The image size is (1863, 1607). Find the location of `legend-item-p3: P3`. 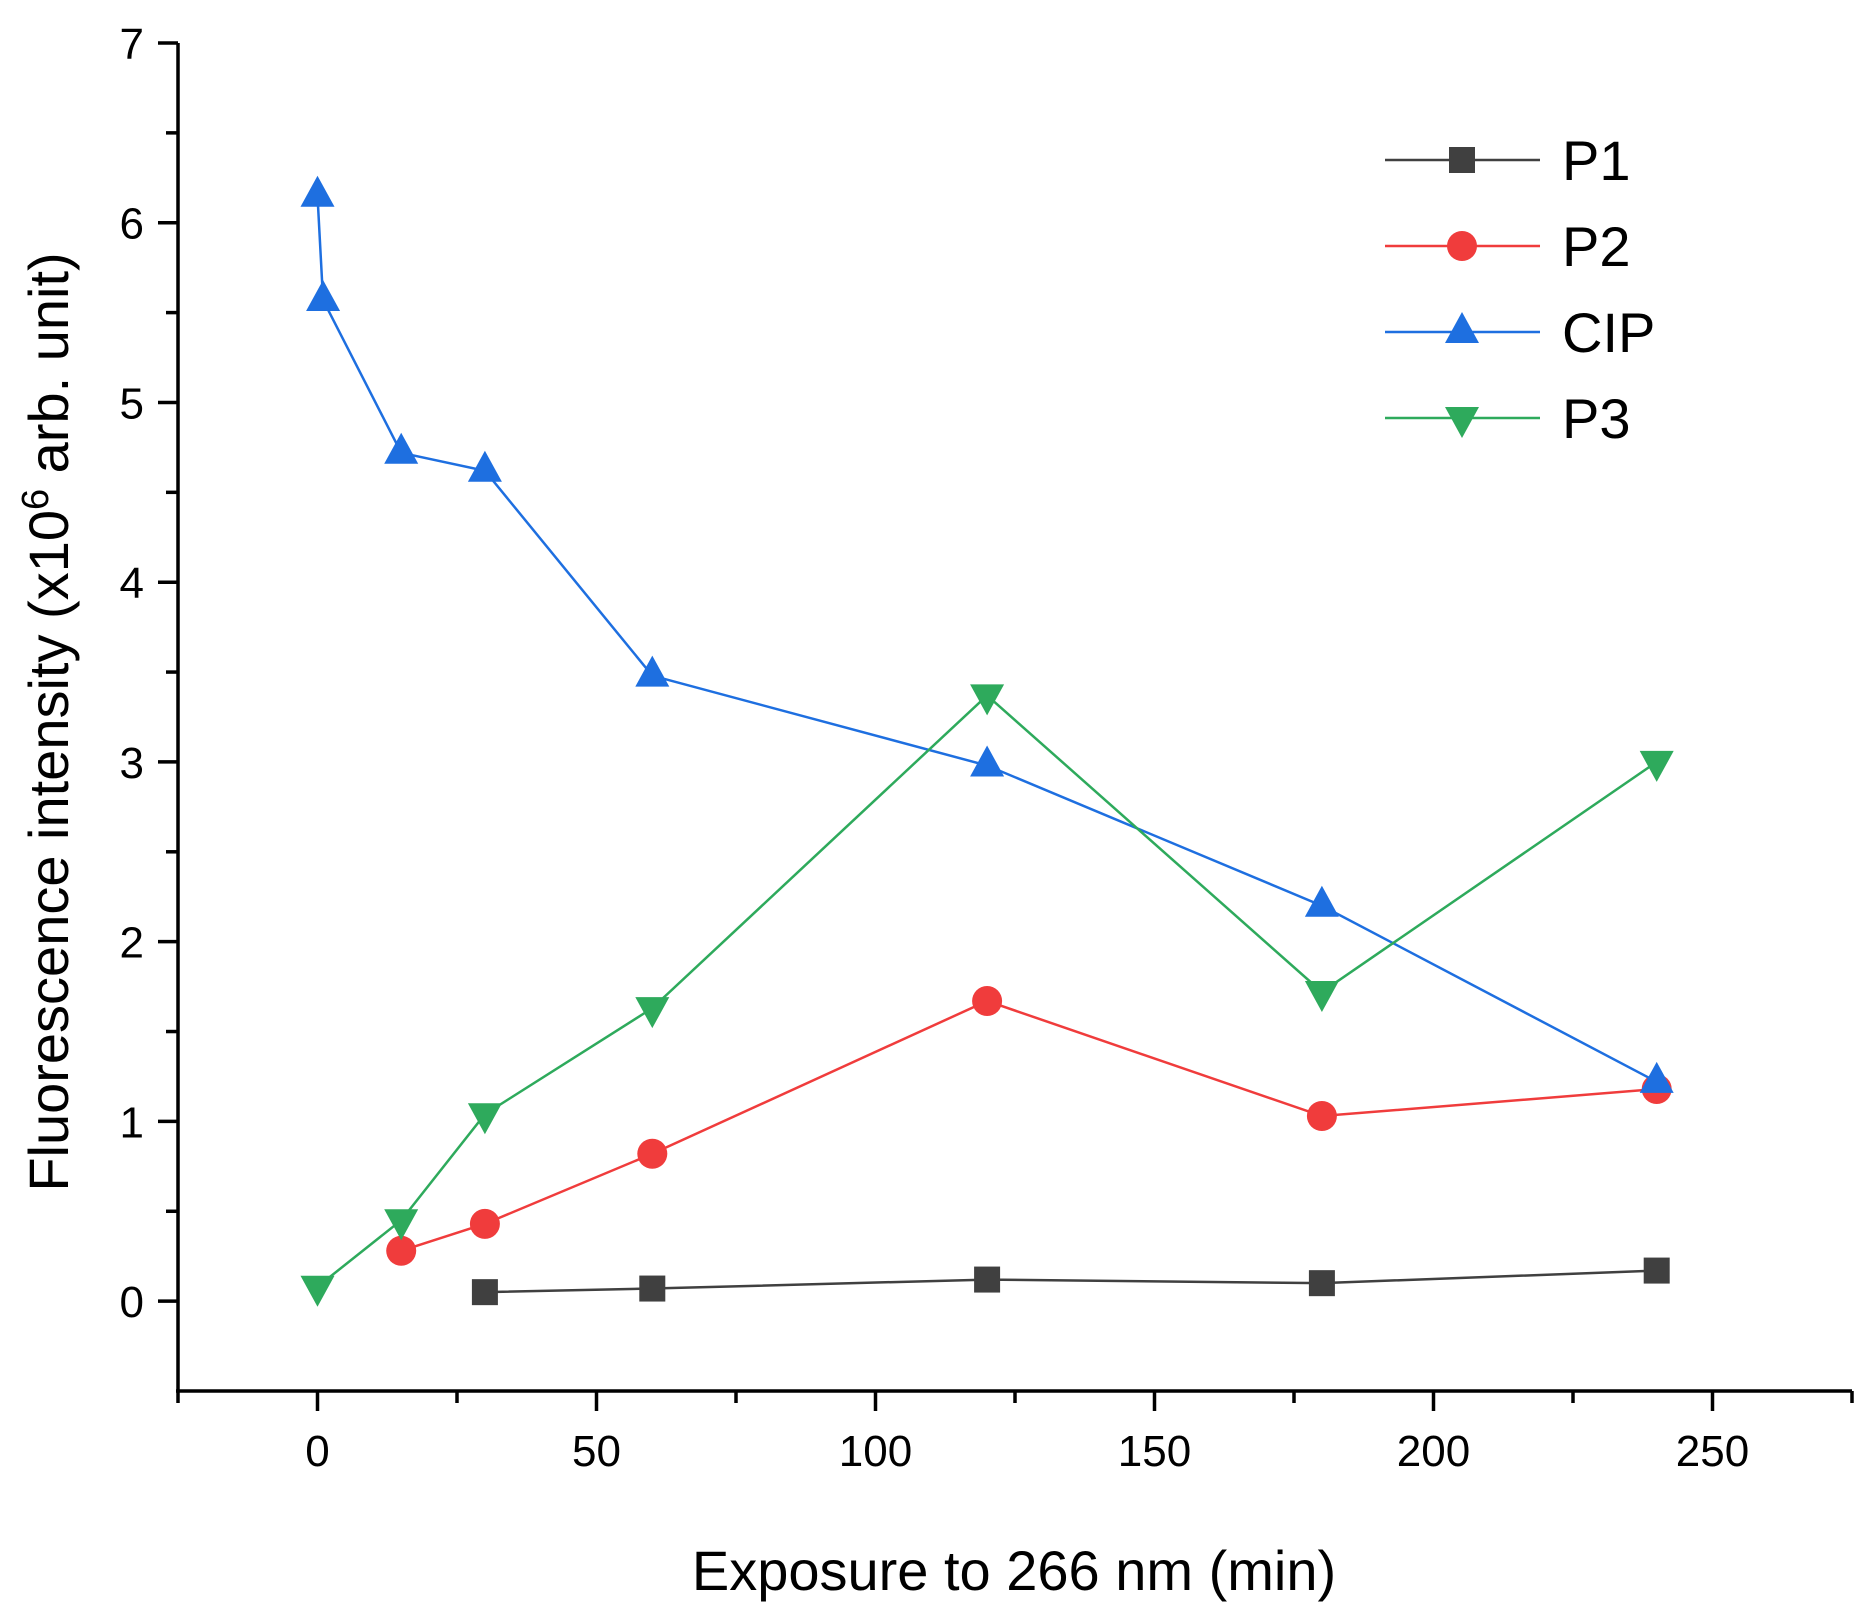

legend-item-p3: P3 is located at coordinates (1508, 418).